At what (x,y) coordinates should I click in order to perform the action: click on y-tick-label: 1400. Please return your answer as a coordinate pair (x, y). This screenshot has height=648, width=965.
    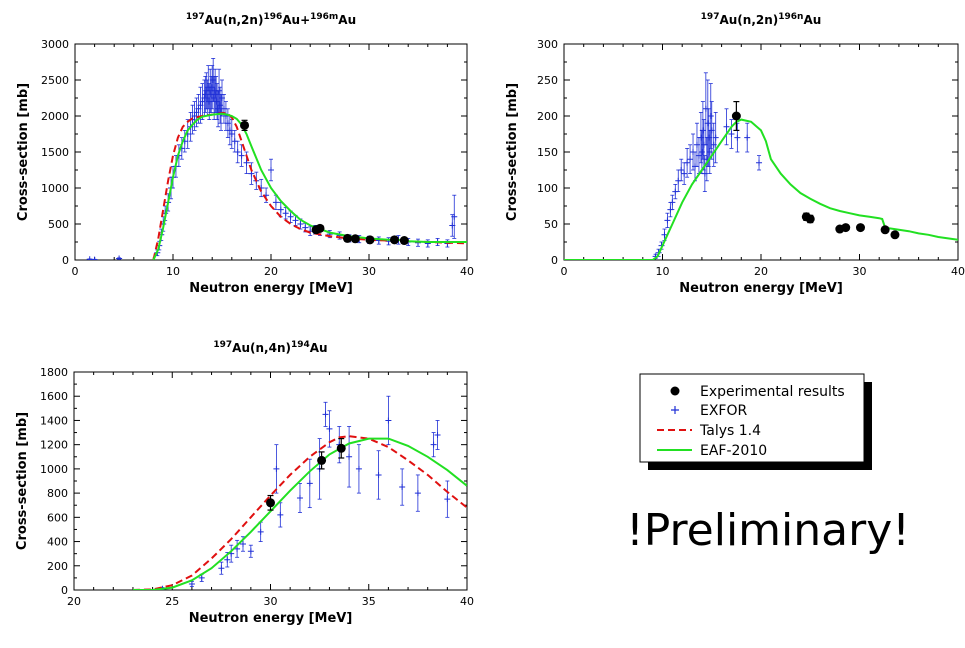
    Looking at the image, I should click on (54, 420).